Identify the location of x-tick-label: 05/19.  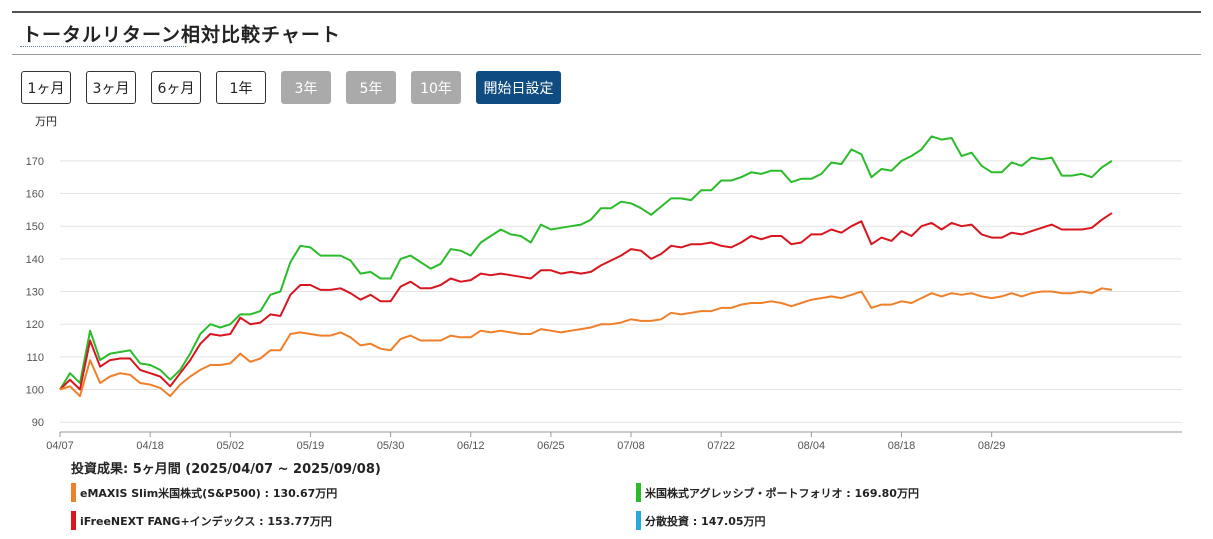
(311, 446).